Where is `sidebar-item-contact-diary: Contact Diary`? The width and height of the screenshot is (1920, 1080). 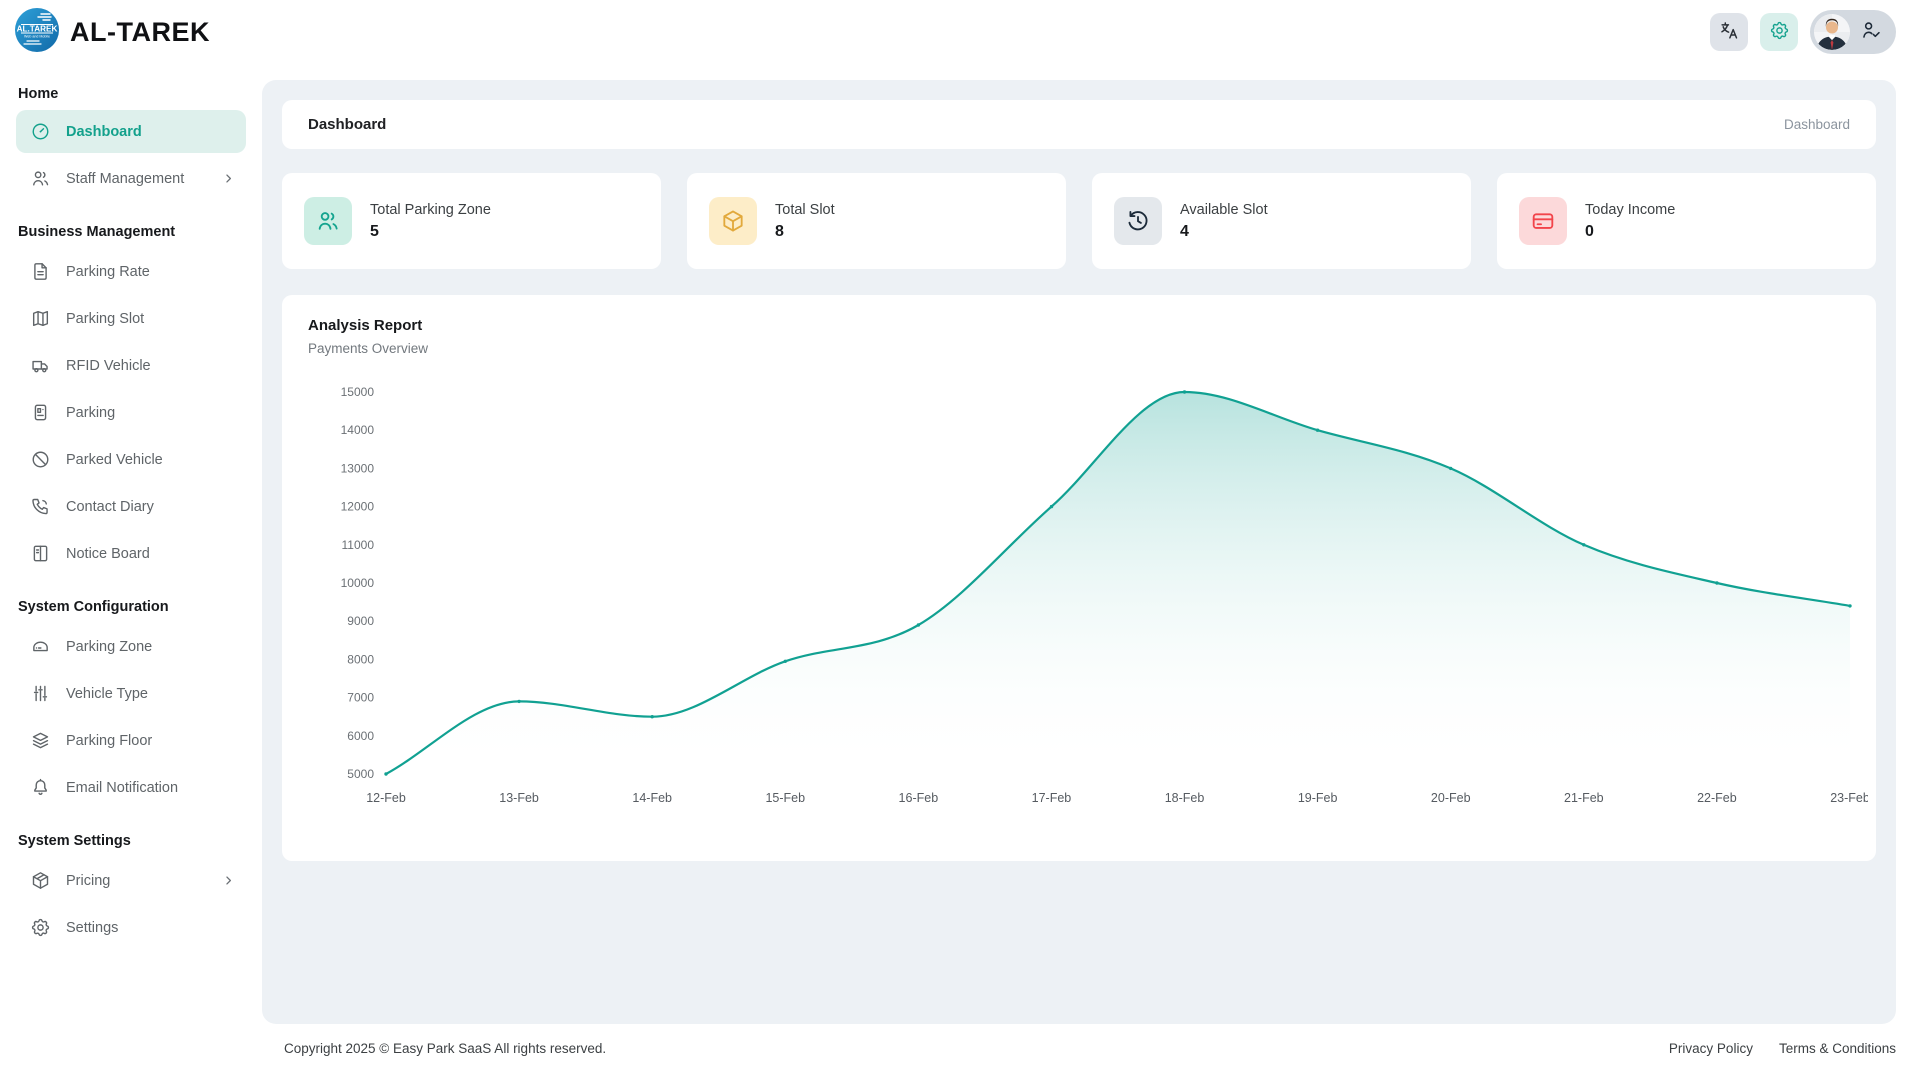 sidebar-item-contact-diary: Contact Diary is located at coordinates (131, 506).